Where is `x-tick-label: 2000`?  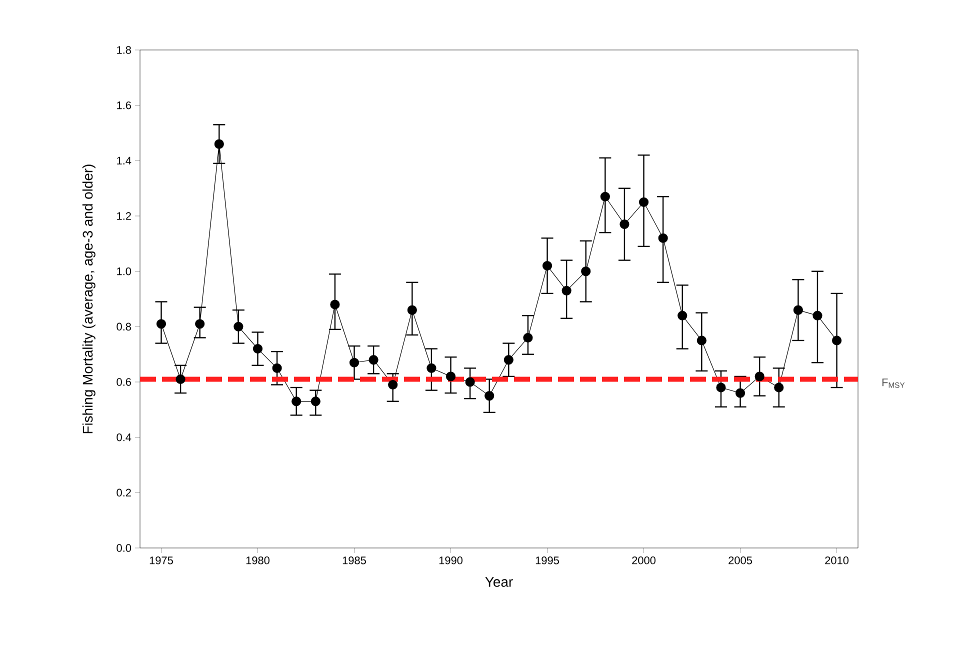 x-tick-label: 2000 is located at coordinates (644, 560).